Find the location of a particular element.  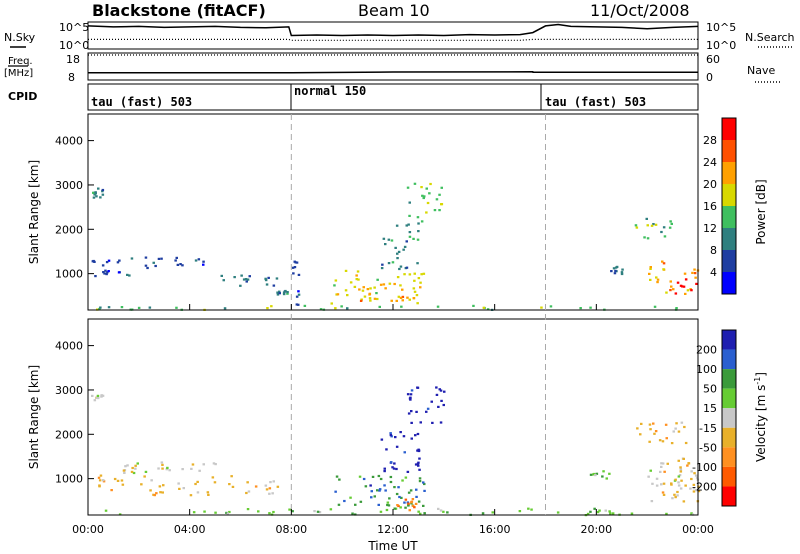

station-title: Blackstone (fitACF) is located at coordinates (179, 10).